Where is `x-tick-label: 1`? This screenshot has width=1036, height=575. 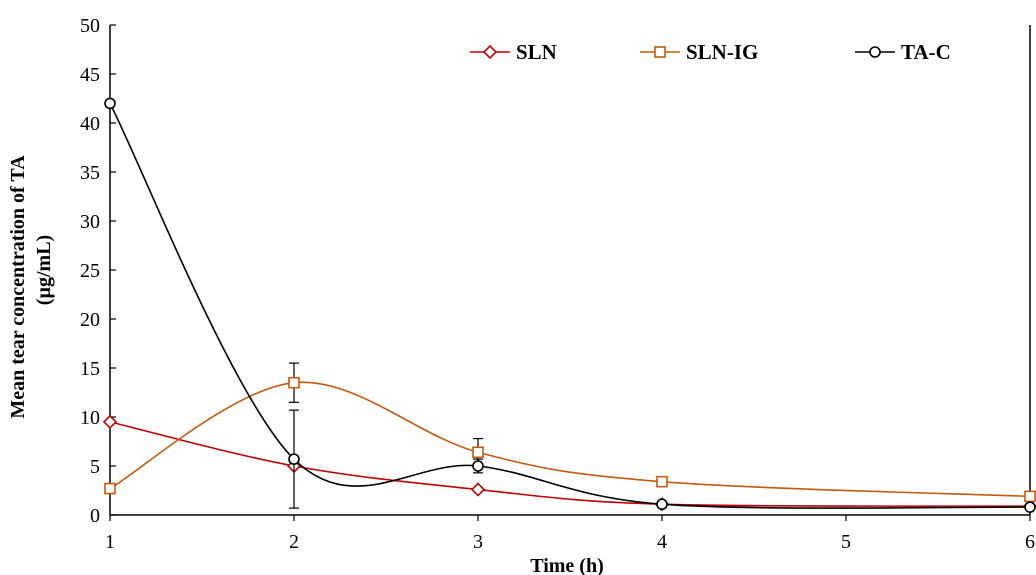 x-tick-label: 1 is located at coordinates (110, 542).